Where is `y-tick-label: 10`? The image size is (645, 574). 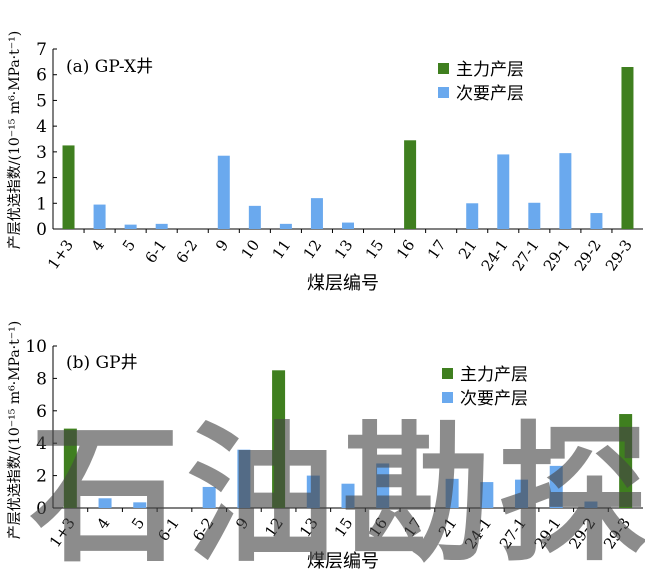 y-tick-label: 10 is located at coordinates (36, 347).